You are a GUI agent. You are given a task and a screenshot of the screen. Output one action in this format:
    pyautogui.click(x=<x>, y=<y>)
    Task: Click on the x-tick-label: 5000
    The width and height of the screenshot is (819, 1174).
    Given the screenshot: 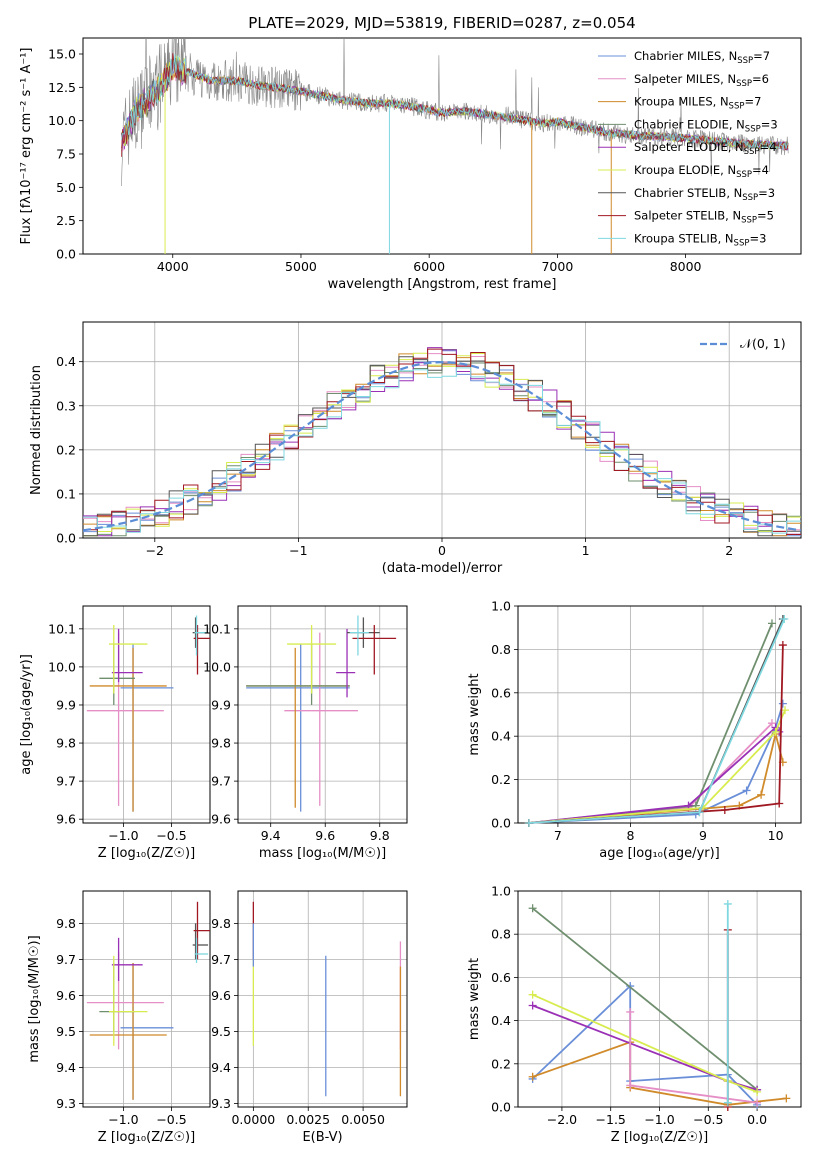 What is the action you would take?
    pyautogui.click(x=301, y=266)
    